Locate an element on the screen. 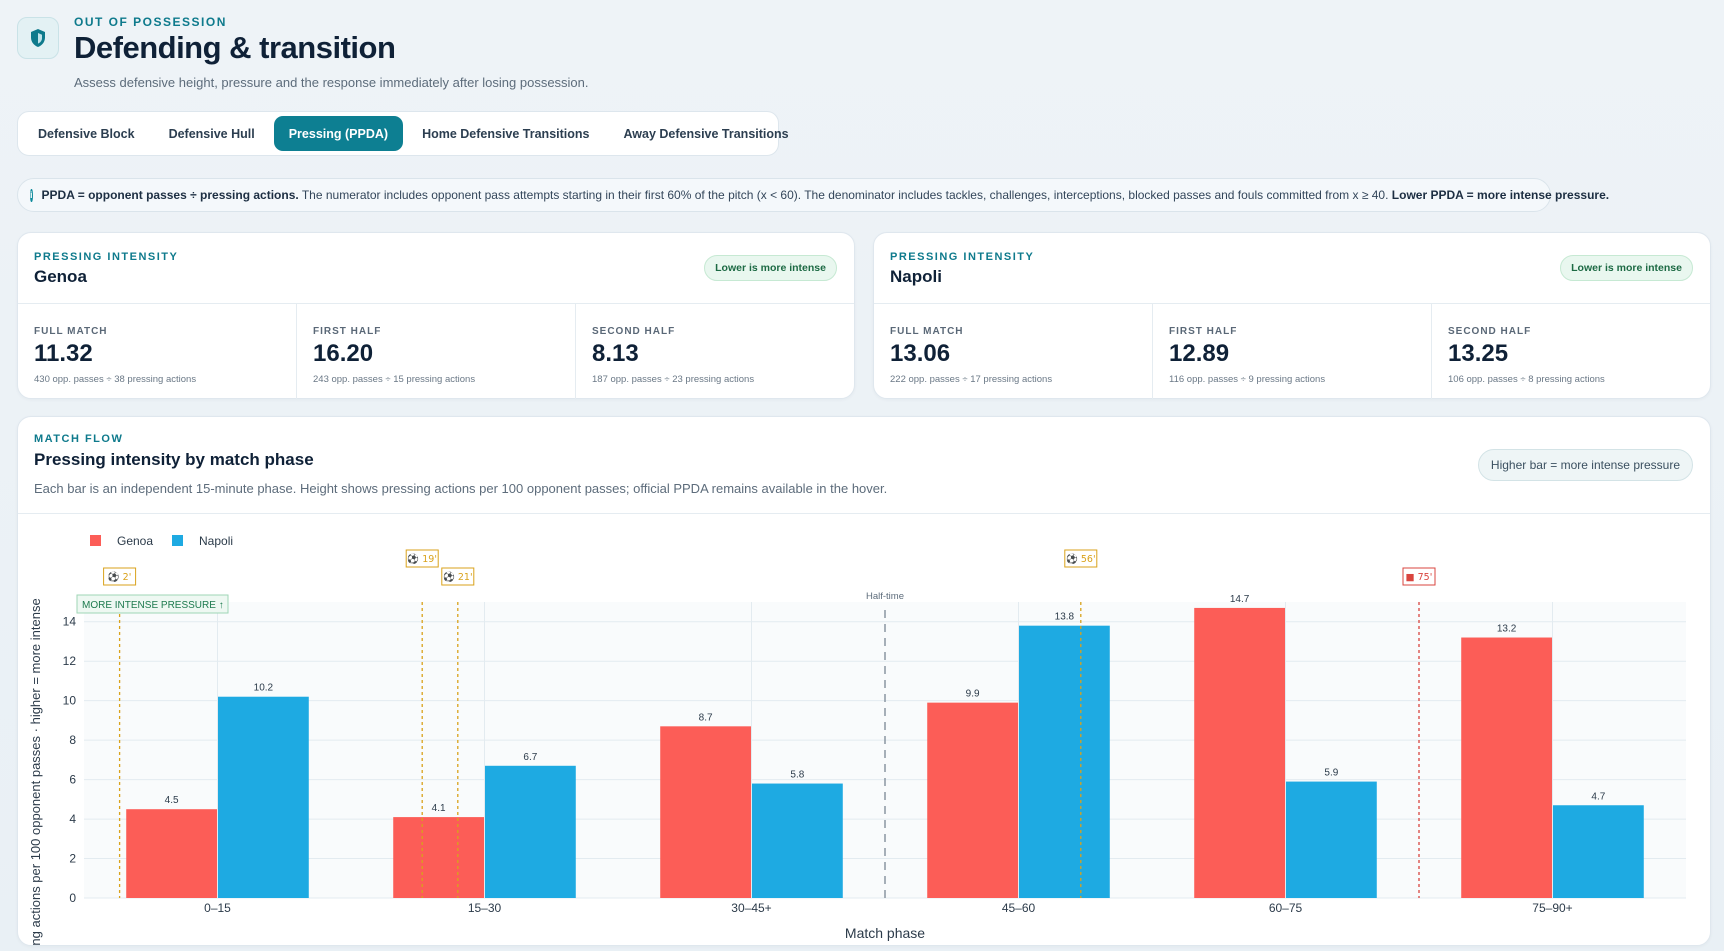 Image resolution: width=1724 pixels, height=951 pixels. y-tick-label: 6 is located at coordinates (72, 780).